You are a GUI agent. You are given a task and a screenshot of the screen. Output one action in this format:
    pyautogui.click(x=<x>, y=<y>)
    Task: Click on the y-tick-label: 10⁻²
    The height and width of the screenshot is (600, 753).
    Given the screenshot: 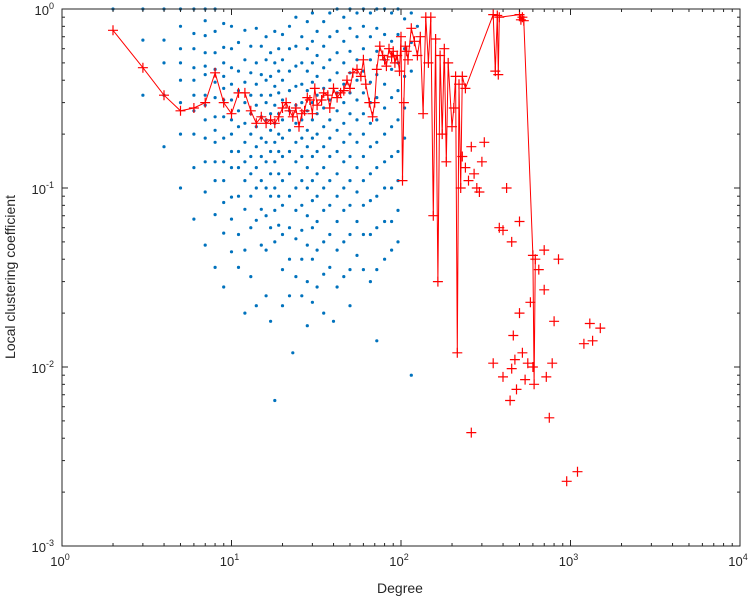 What is the action you would take?
    pyautogui.click(x=43, y=367)
    